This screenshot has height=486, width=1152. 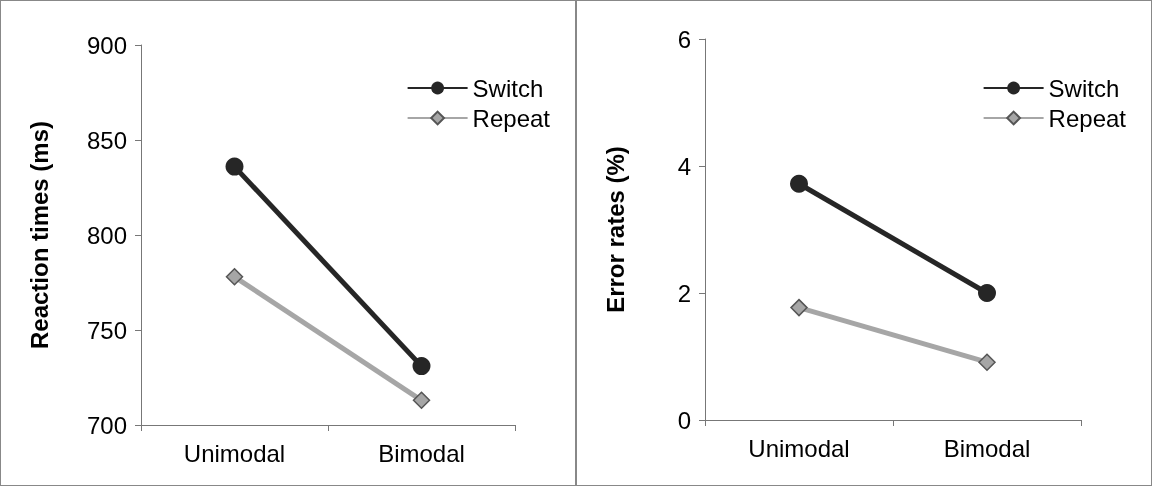 I want to click on y-axis-title: Error rates (%), so click(x=615, y=229).